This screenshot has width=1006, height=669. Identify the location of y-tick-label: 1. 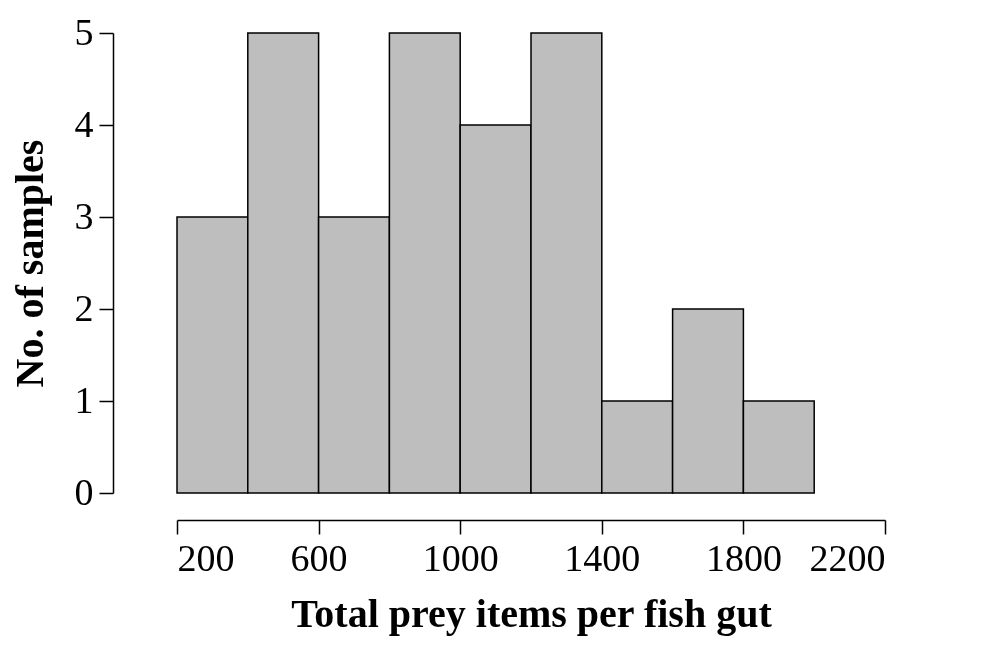
(84, 399).